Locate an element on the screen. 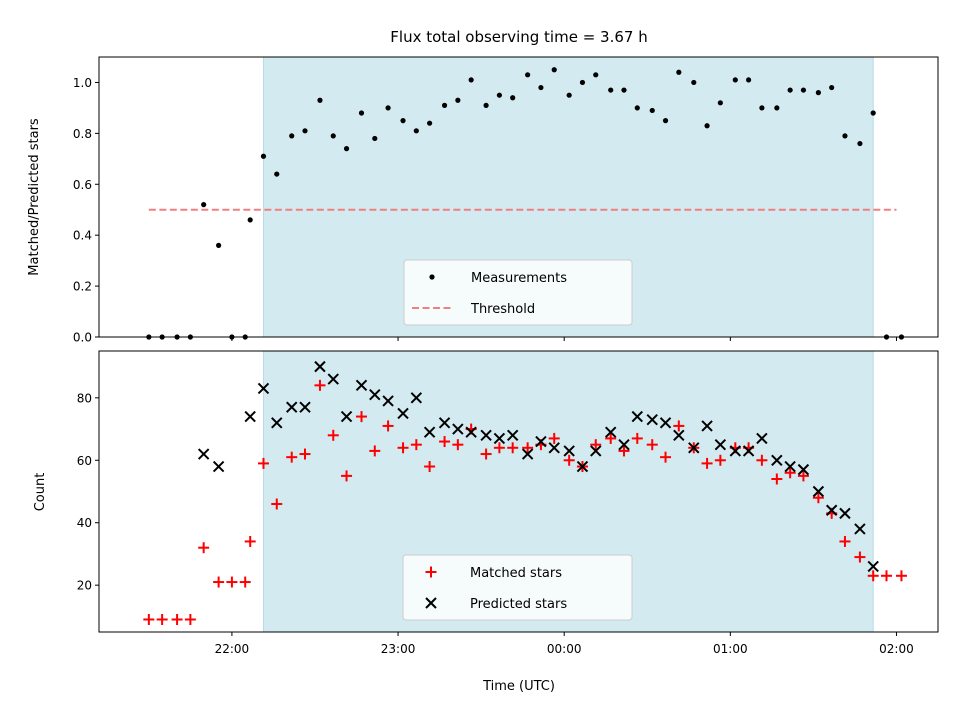 The width and height of the screenshot is (960, 720). p1-series1-point-43-b is located at coordinates (818, 491).